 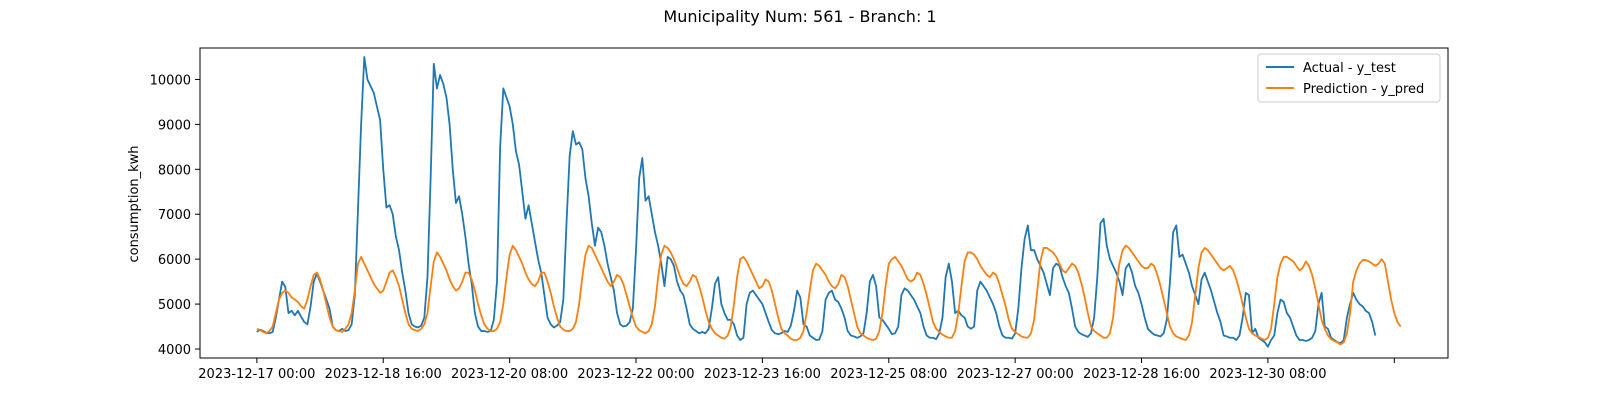 I want to click on y-axis: 4000 5000 6000 7000 8000 9000 10000, so click(x=175, y=215).